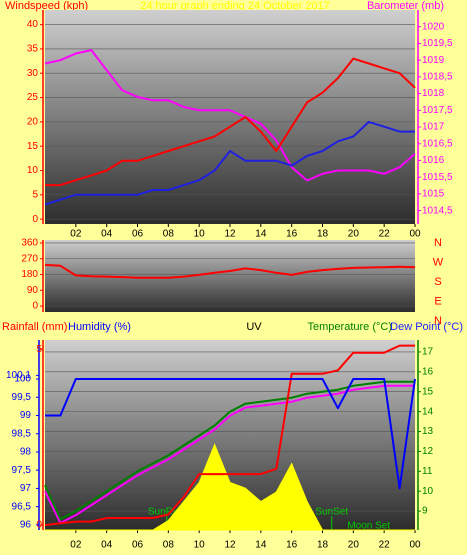 The height and width of the screenshot is (555, 467). Describe the element at coordinates (437, 77) in the screenshot. I see `y2-tick-label: 1018,5` at that location.